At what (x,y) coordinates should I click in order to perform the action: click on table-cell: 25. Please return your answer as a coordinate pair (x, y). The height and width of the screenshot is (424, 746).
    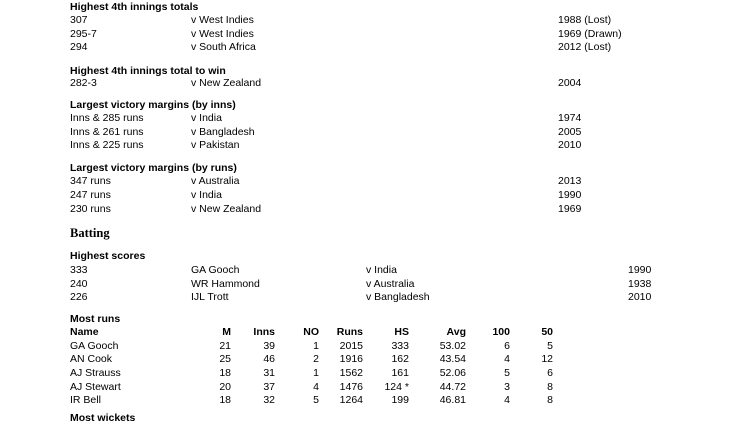
    Looking at the image, I should click on (225, 359).